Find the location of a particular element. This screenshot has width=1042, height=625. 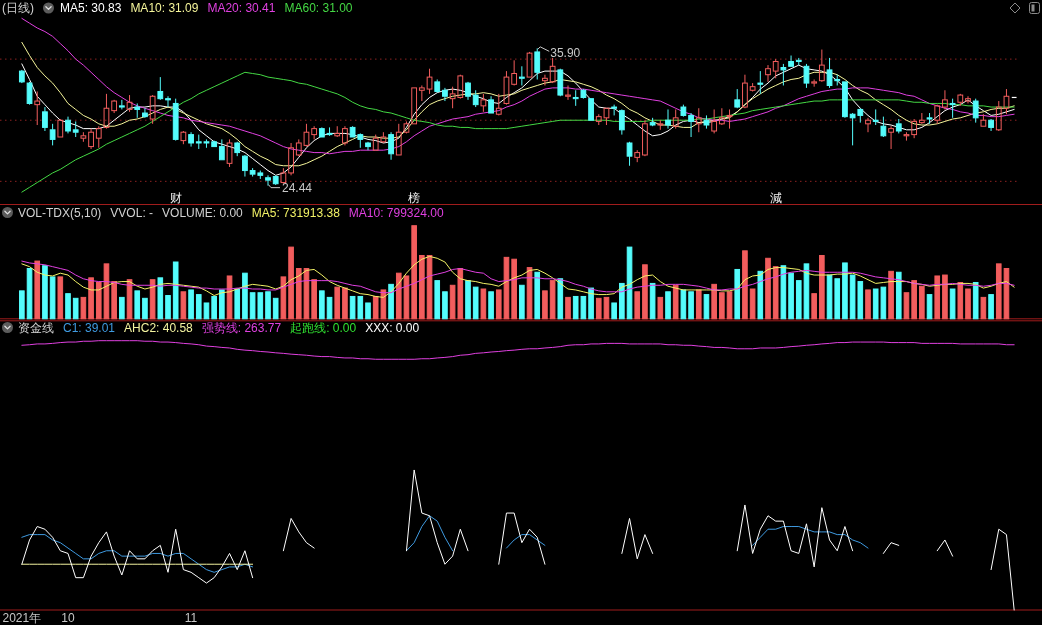

legend-entry: MA10: 31.09 is located at coordinates (164, 8).